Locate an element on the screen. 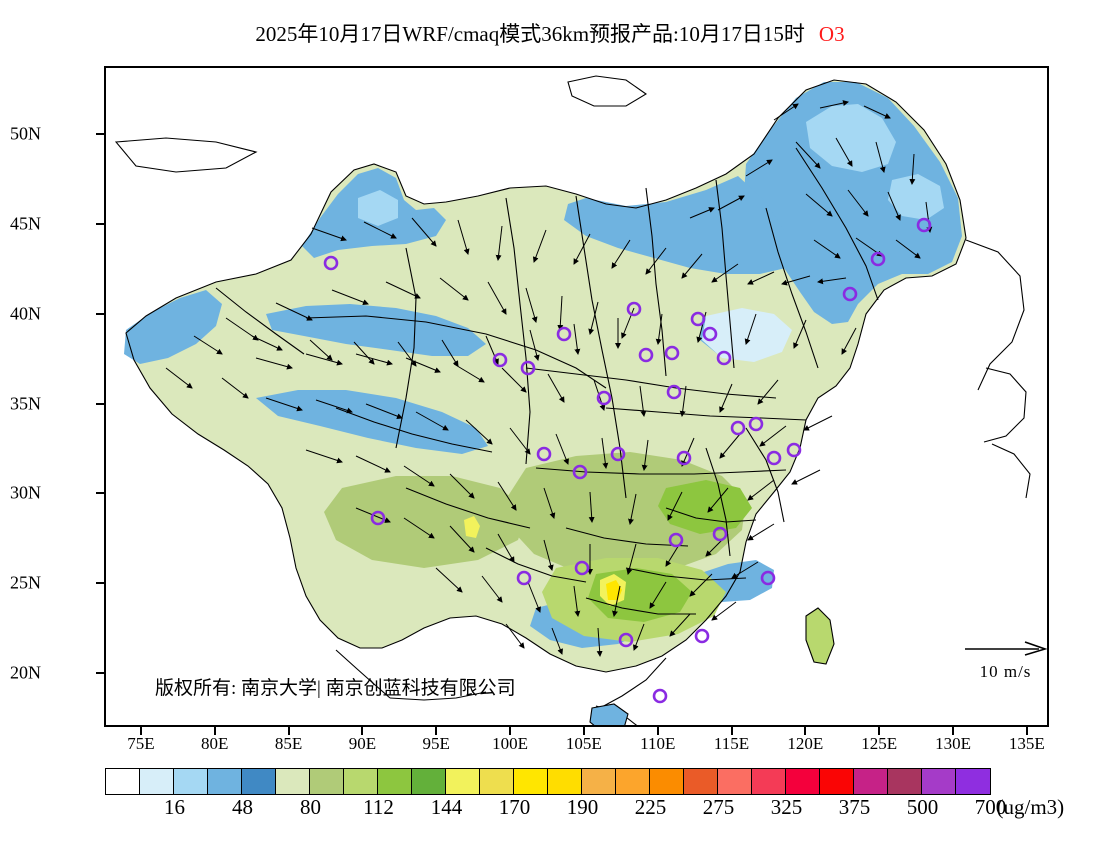 The height and width of the screenshot is (850, 1100). fill-band-112-144-sc is located at coordinates (426, 522).